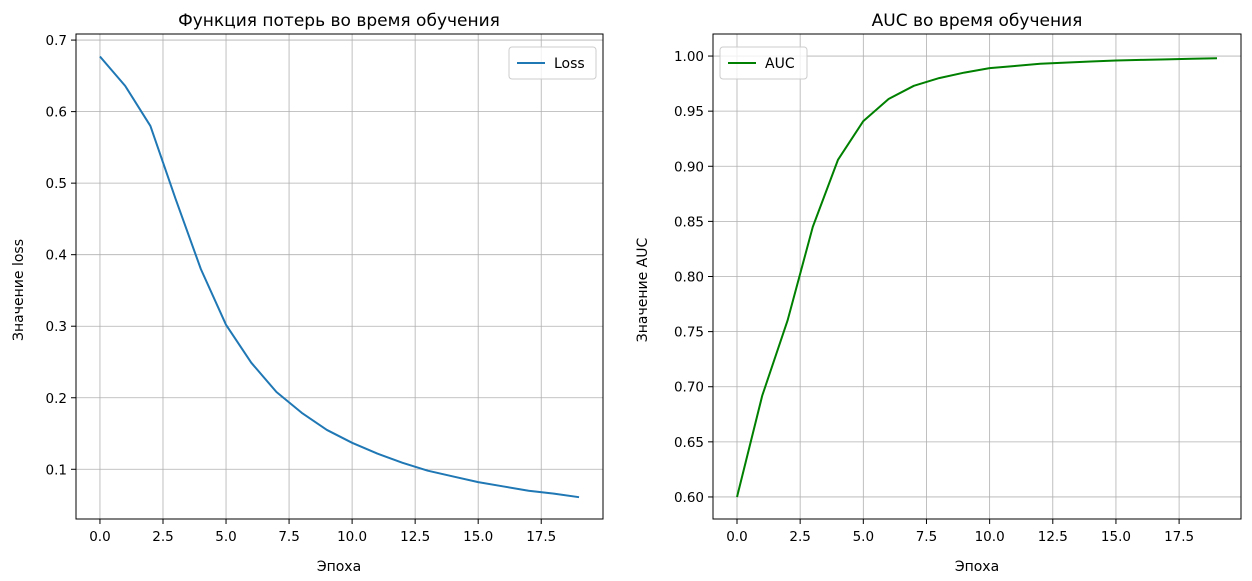  What do you see at coordinates (56, 327) in the screenshot?
I see `loss-ytick-label: 0.3` at bounding box center [56, 327].